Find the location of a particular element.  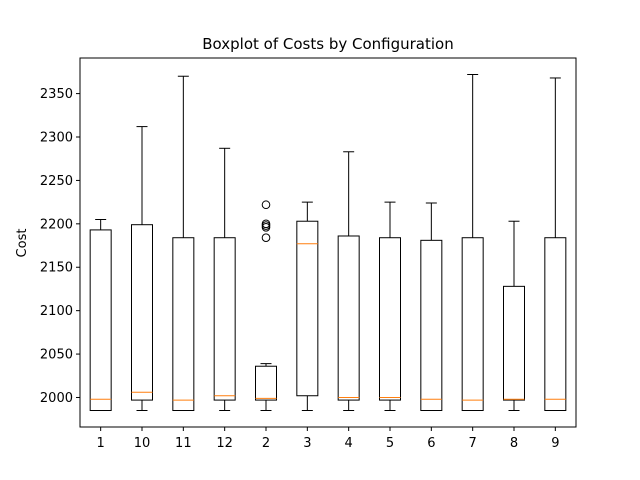

x-tick-label: 2 is located at coordinates (266, 443).